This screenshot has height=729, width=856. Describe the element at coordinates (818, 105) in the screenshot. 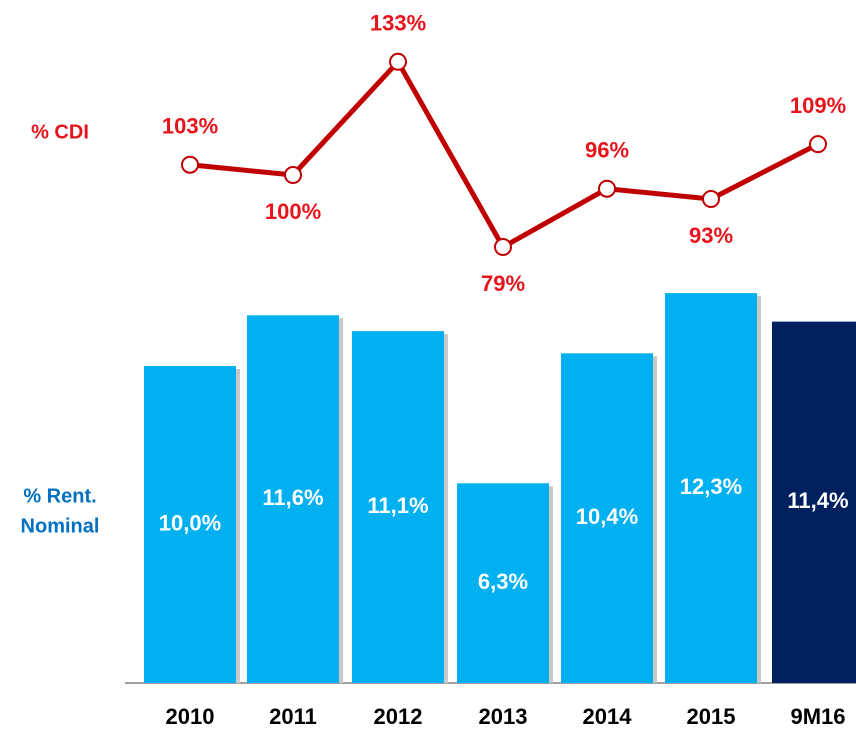

I see `line-value-label: 109%` at that location.